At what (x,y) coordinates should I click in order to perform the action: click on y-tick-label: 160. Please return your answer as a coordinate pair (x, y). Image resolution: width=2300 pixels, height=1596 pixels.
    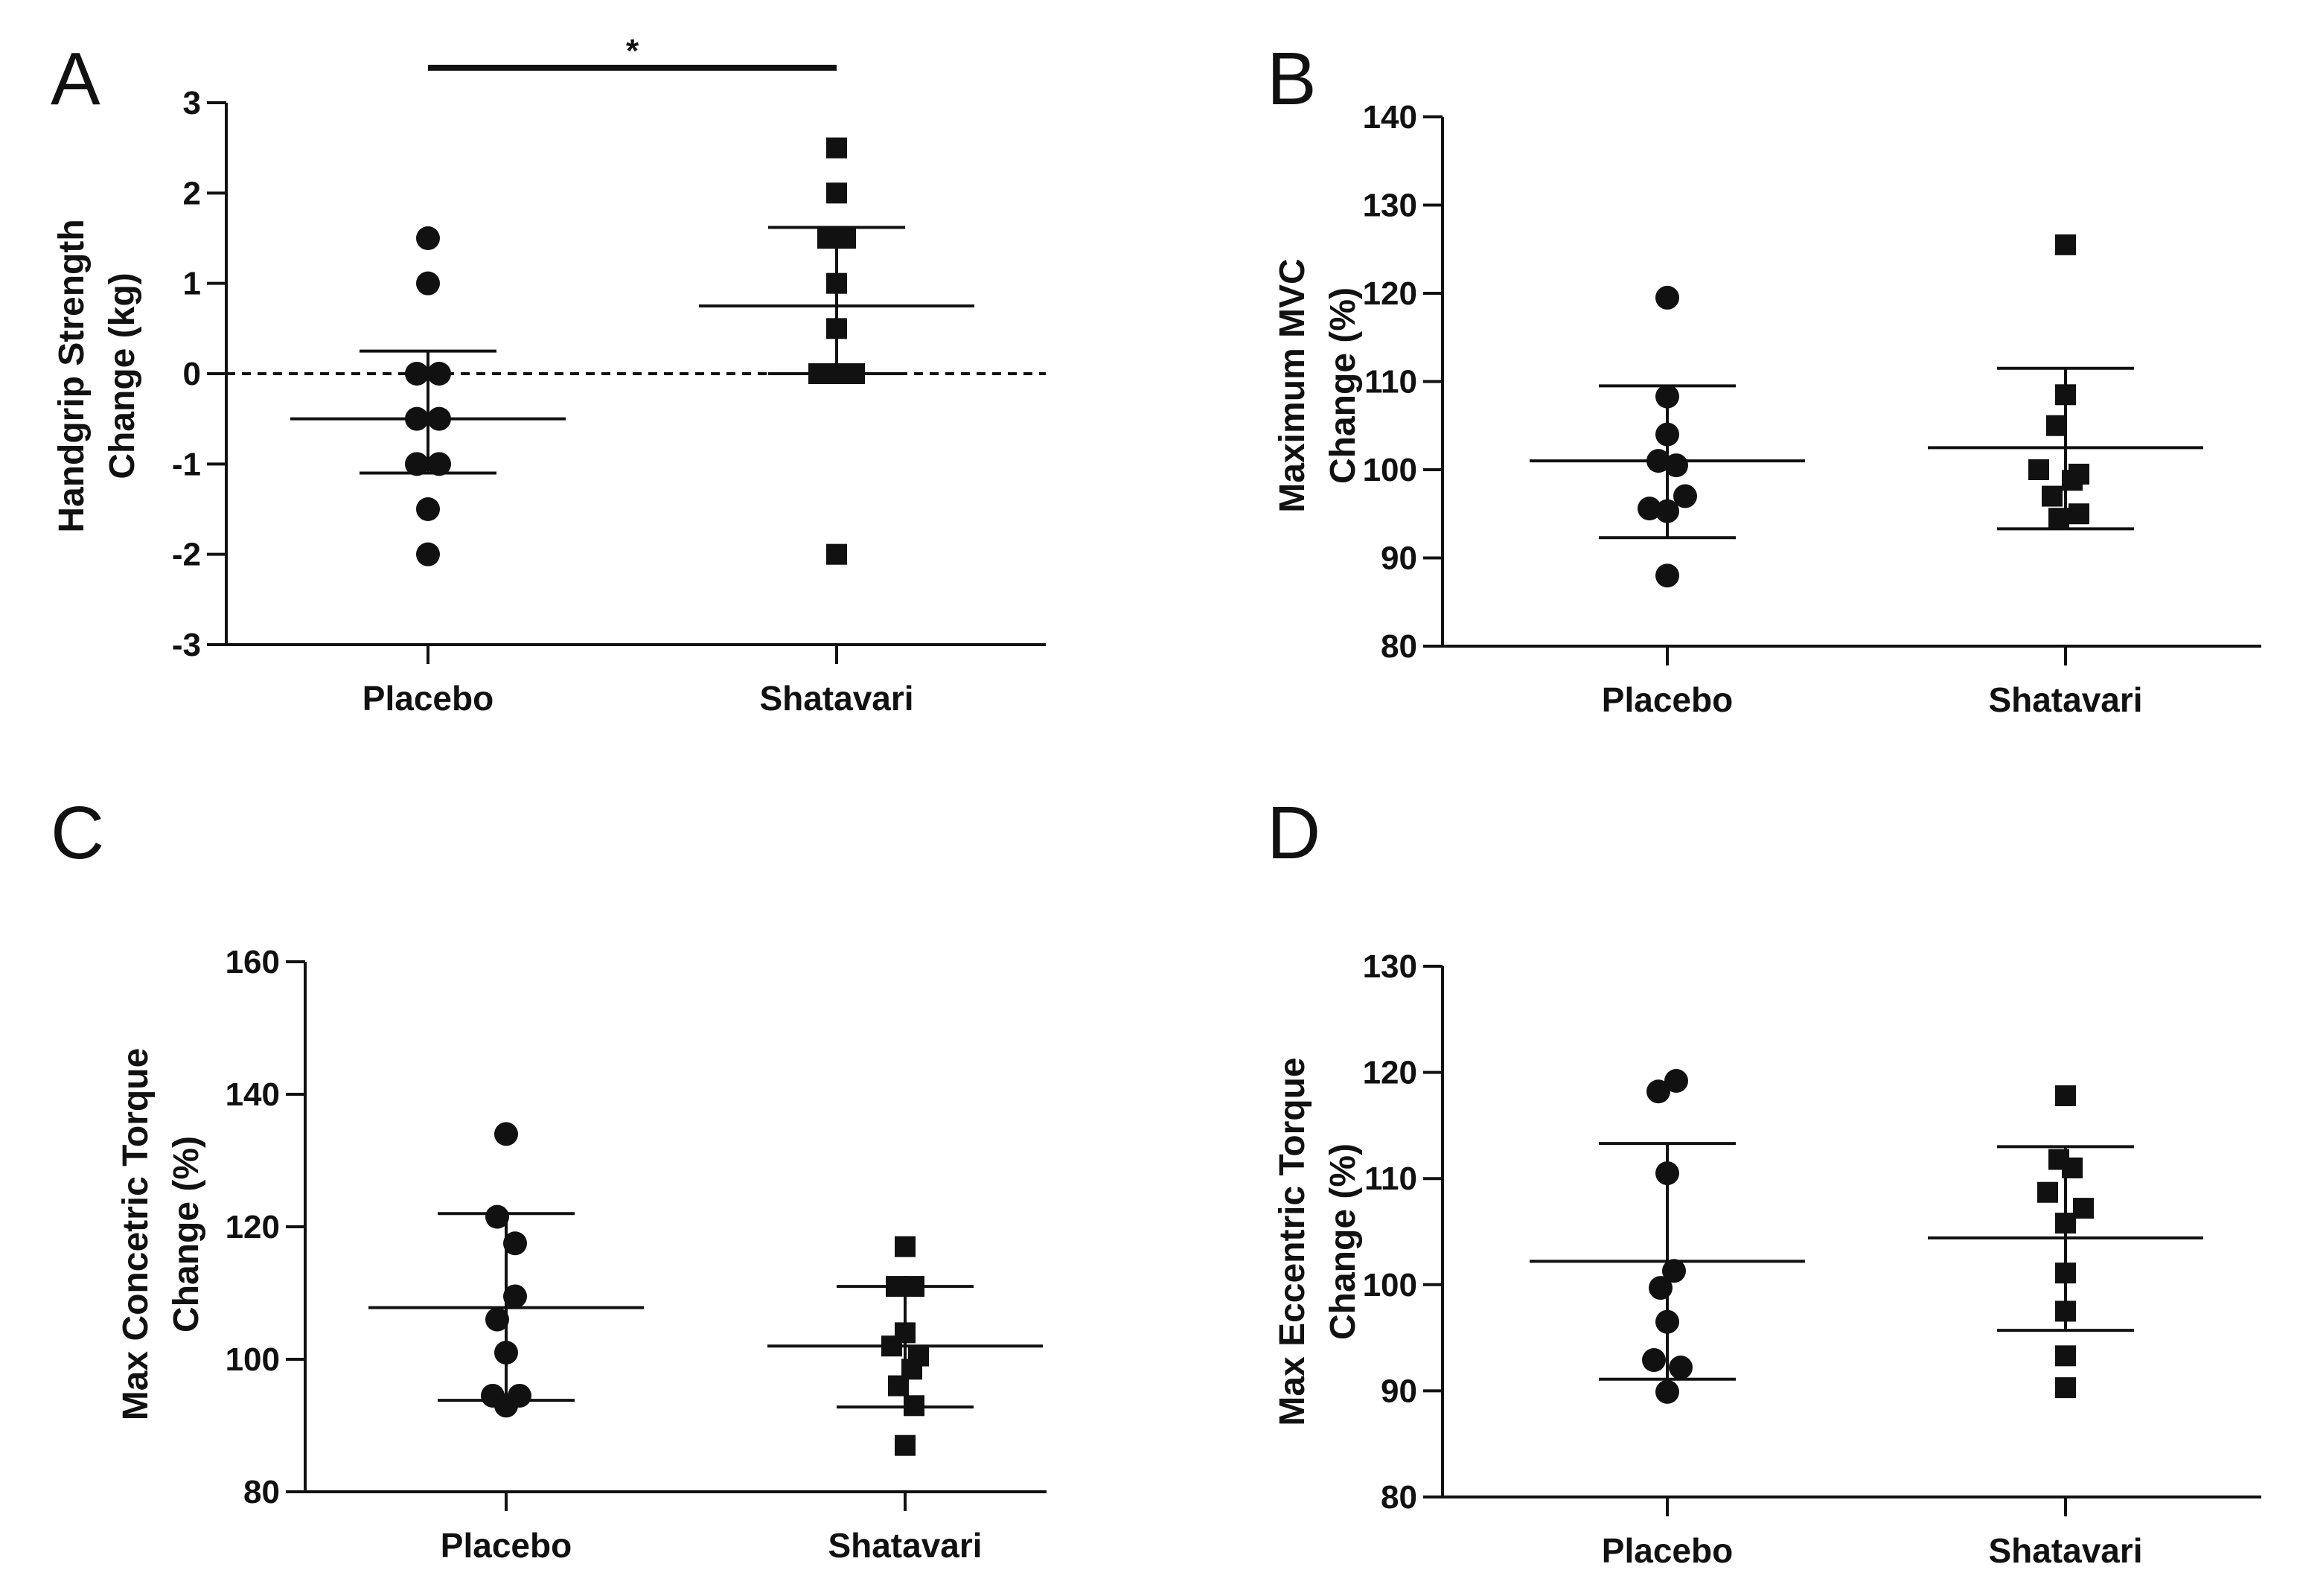
    Looking at the image, I should click on (253, 962).